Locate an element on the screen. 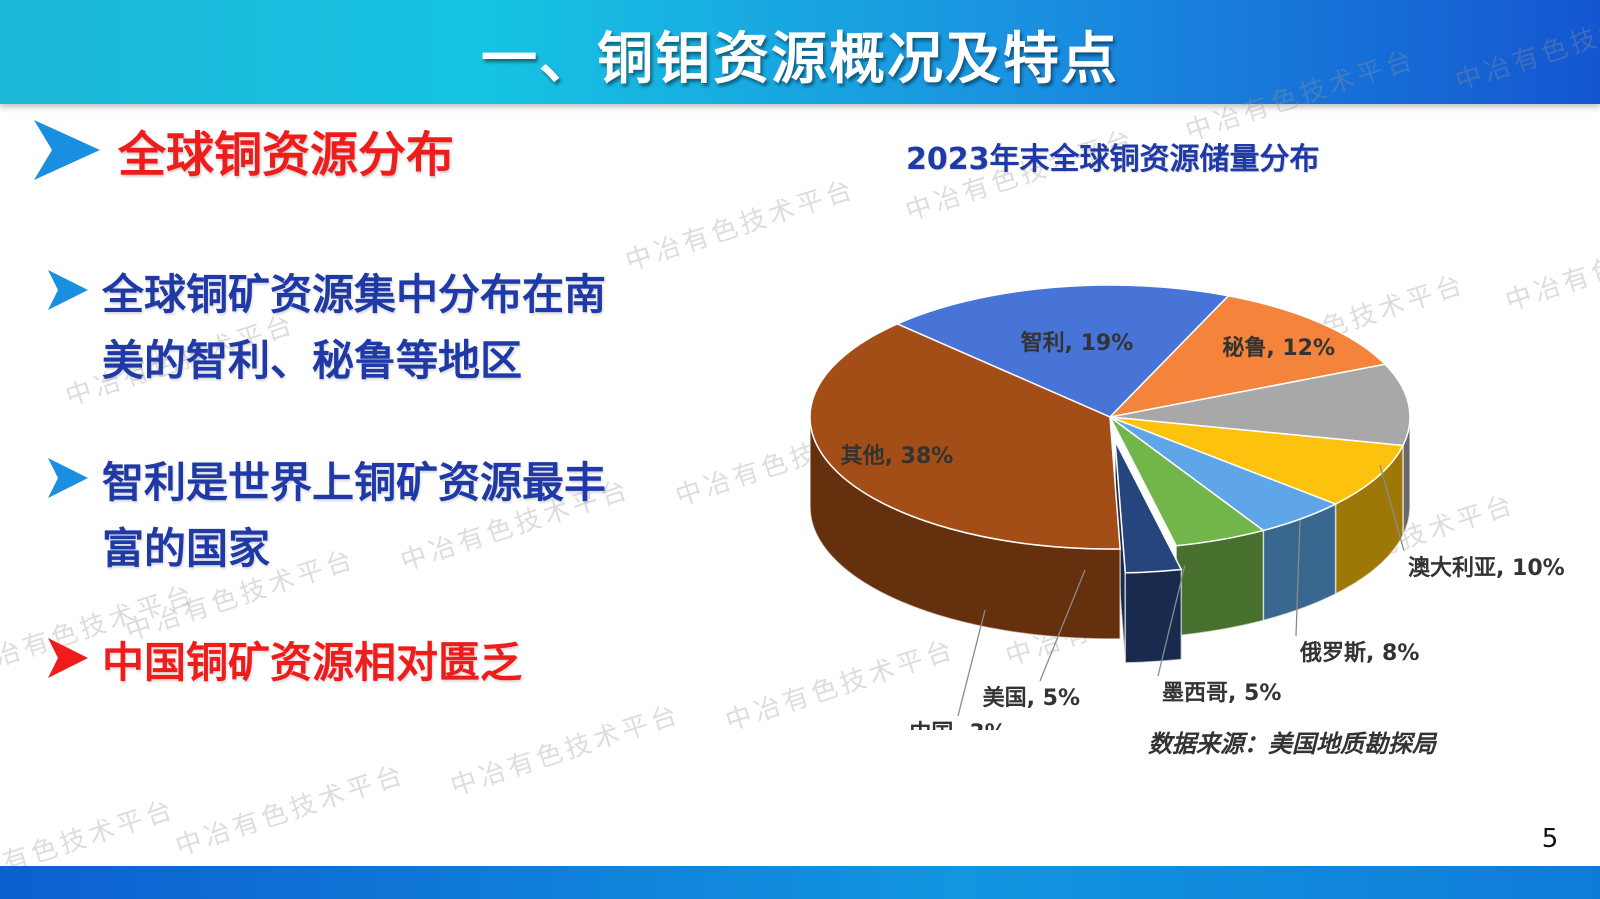  data-label: 中国, 3% is located at coordinates (957, 725).